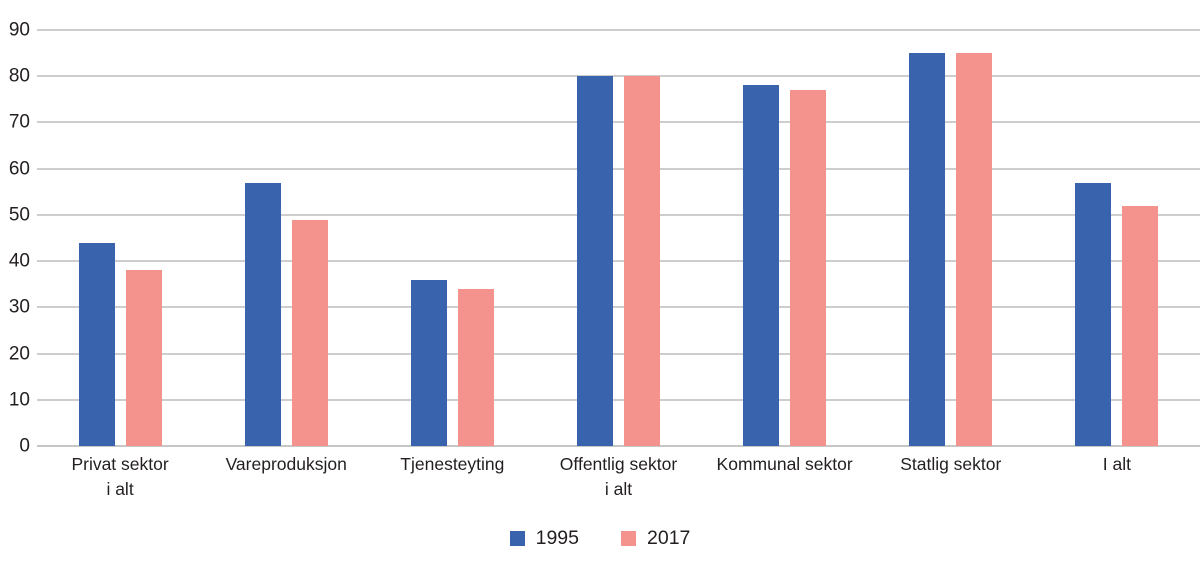  I want to click on y-tick-label-30: 30, so click(19, 307).